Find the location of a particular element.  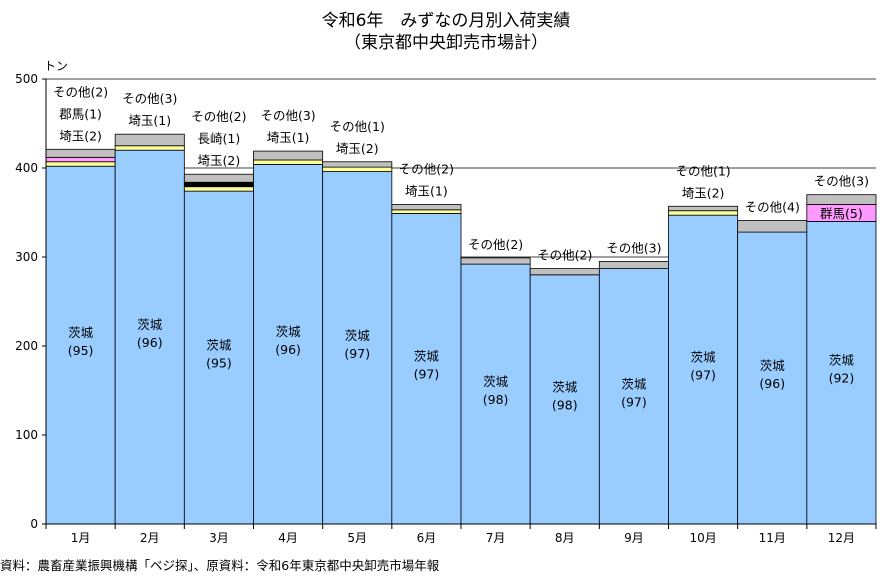

bar-top-label: その他(4) is located at coordinates (772, 207).